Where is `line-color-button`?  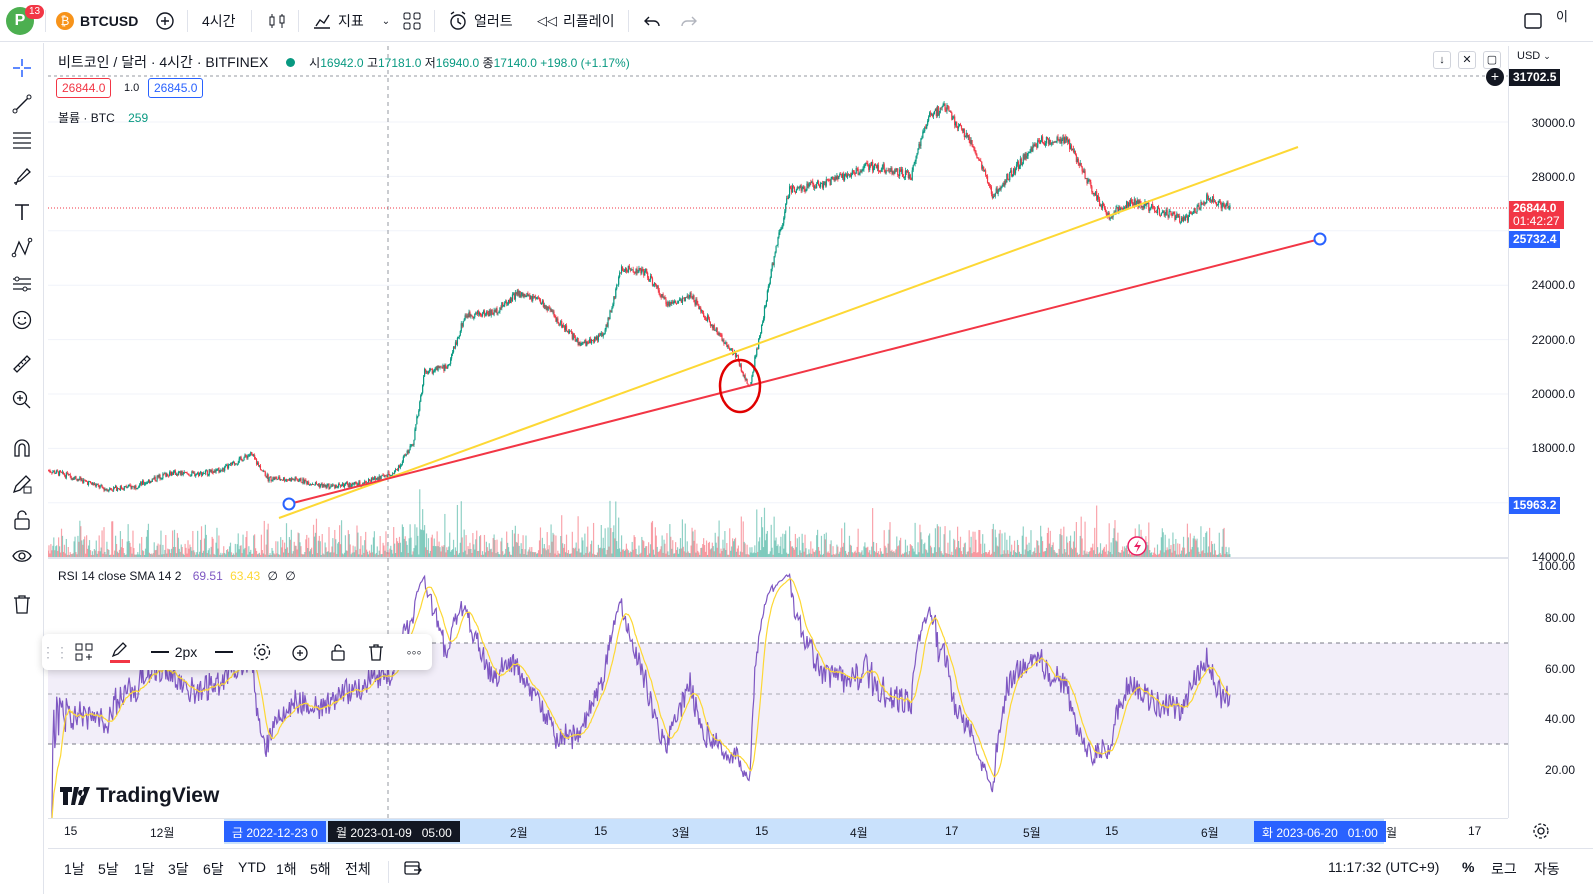 line-color-button is located at coordinates (120, 652).